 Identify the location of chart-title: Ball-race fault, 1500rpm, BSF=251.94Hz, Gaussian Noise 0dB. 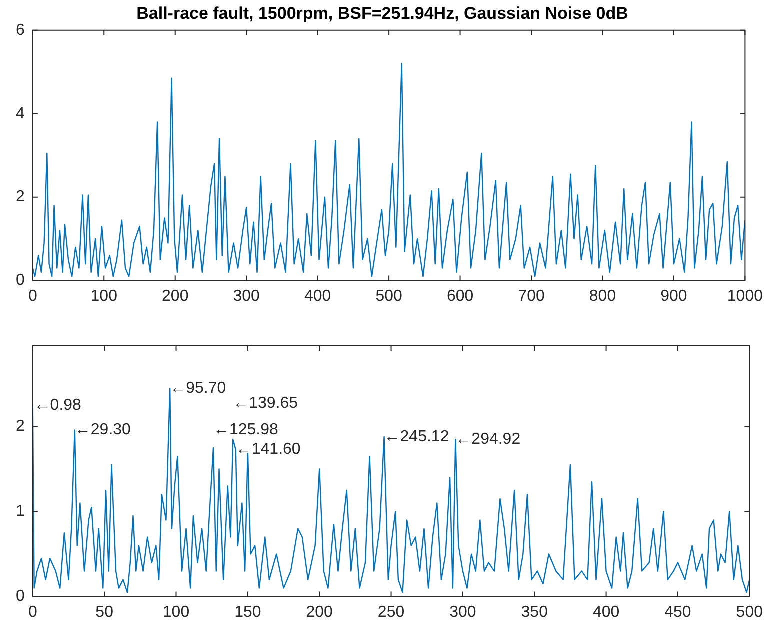
(382, 13).